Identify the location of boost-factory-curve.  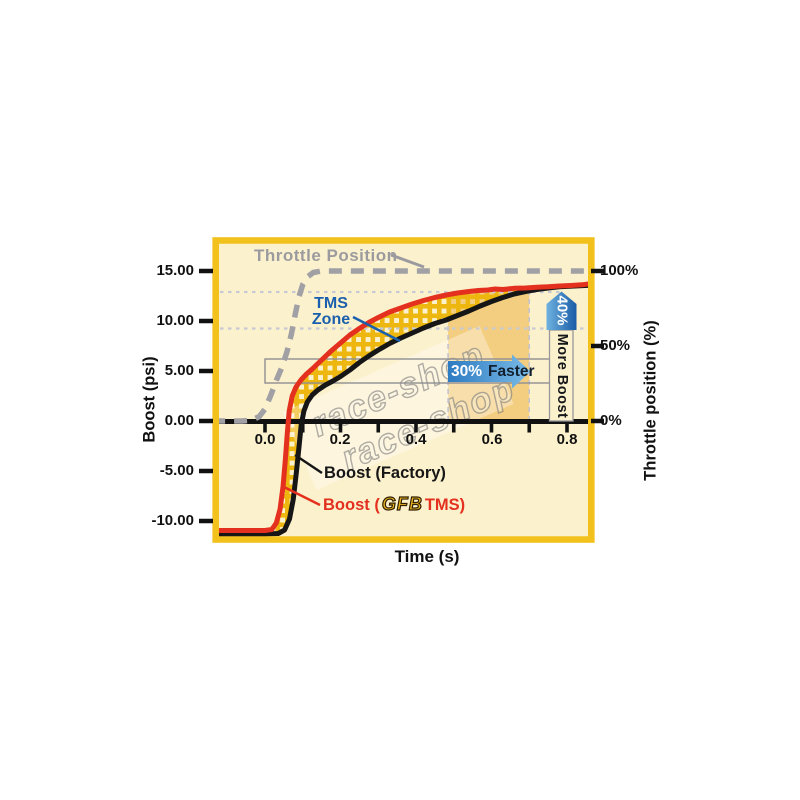
(403, 409).